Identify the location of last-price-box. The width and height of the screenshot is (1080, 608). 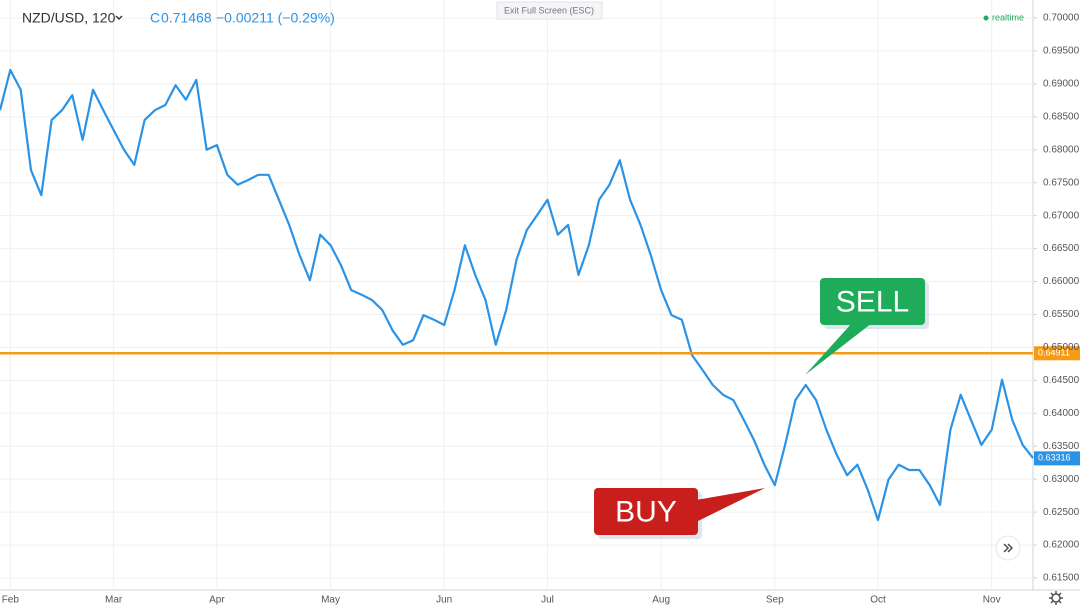
(1057, 458).